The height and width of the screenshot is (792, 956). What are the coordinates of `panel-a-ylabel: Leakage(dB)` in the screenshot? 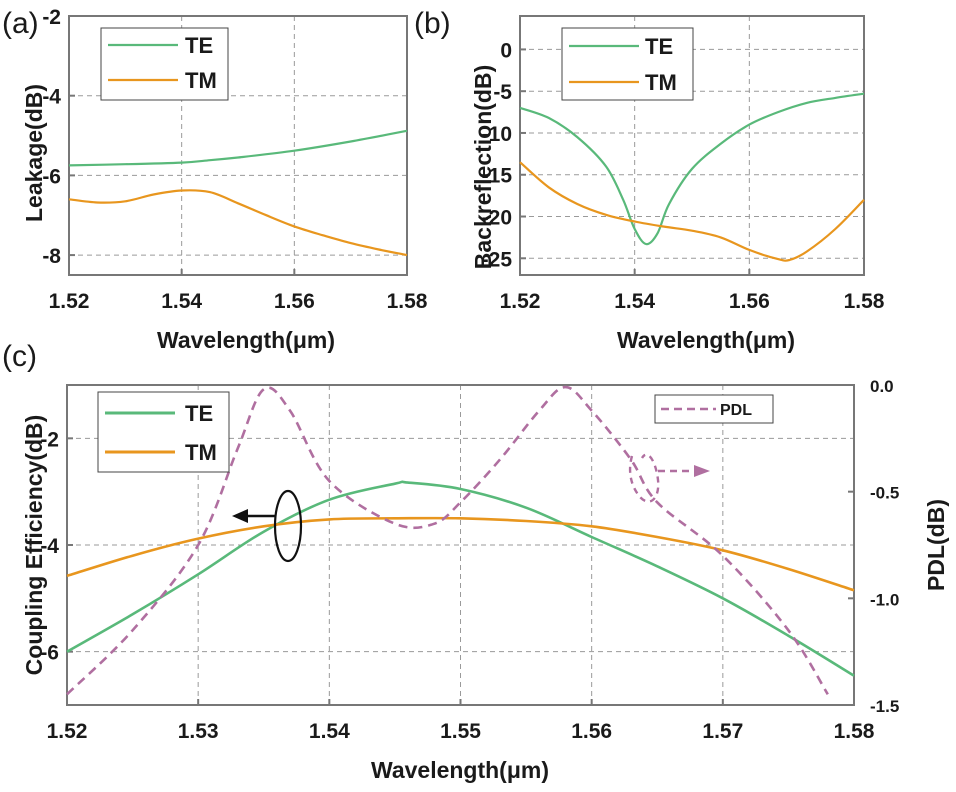 It's located at (34, 153).